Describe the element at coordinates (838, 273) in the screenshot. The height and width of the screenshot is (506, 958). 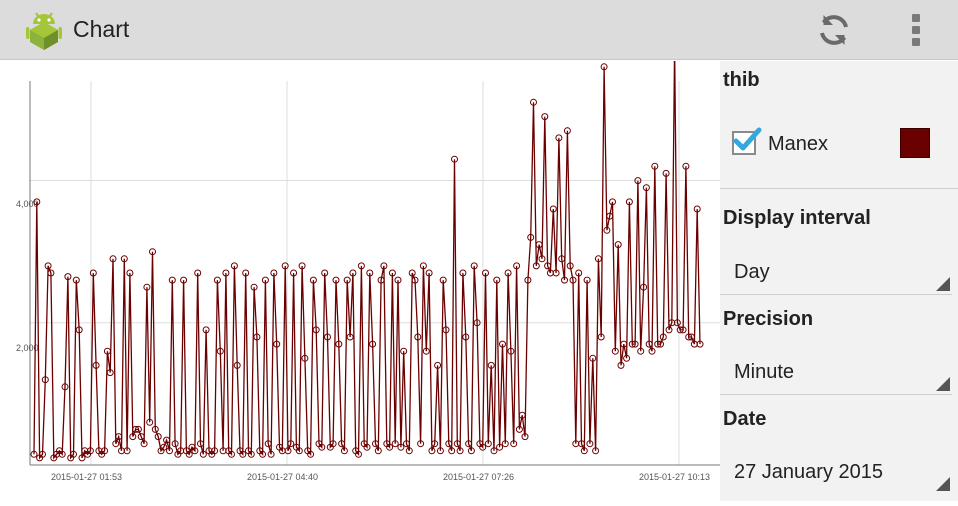
I see `display-interval-select: Day` at that location.